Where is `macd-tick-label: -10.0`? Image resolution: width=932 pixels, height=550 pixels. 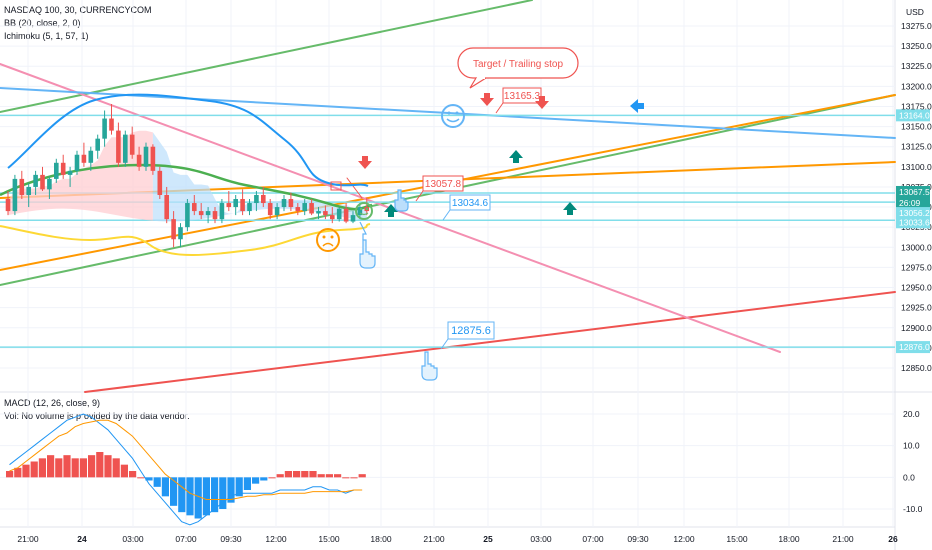
macd-tick-label: -10.0 is located at coordinates (913, 509).